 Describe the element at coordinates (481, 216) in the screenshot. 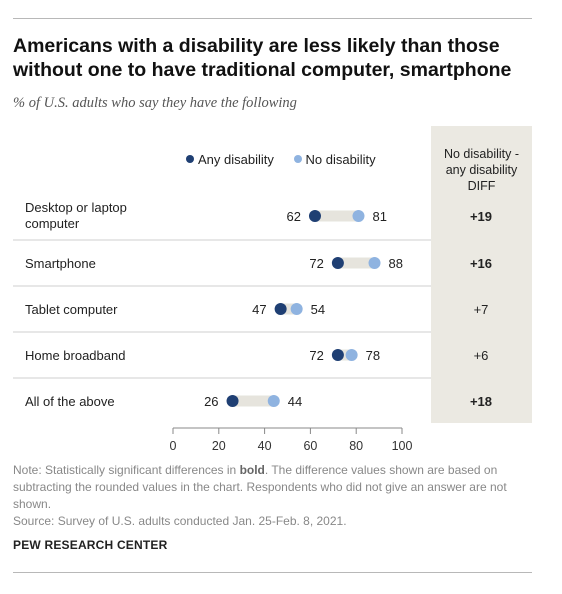

I see `diff-value: +19` at that location.